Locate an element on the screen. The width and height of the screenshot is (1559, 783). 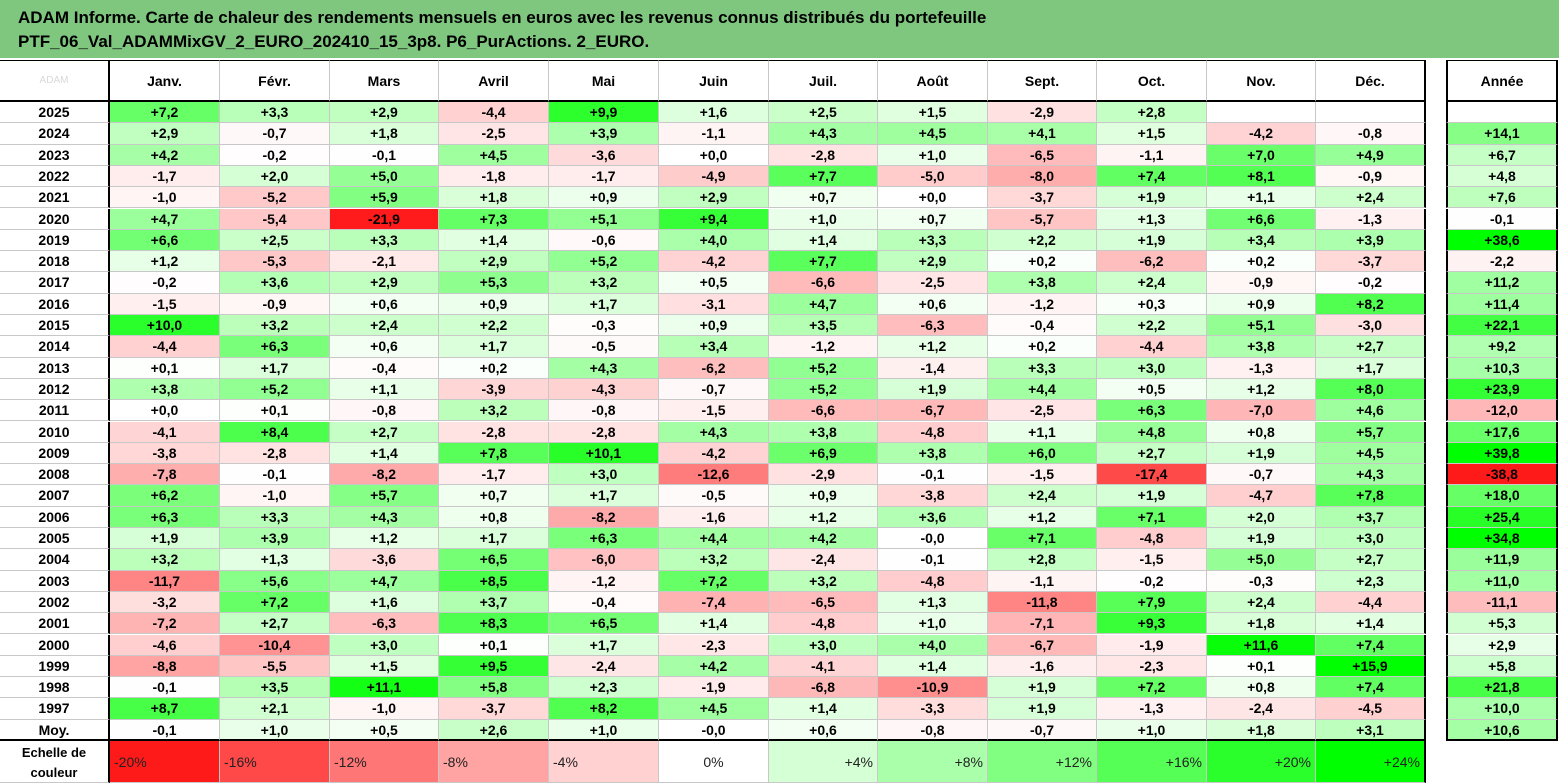
column-header-2: Févr. is located at coordinates (275, 81).